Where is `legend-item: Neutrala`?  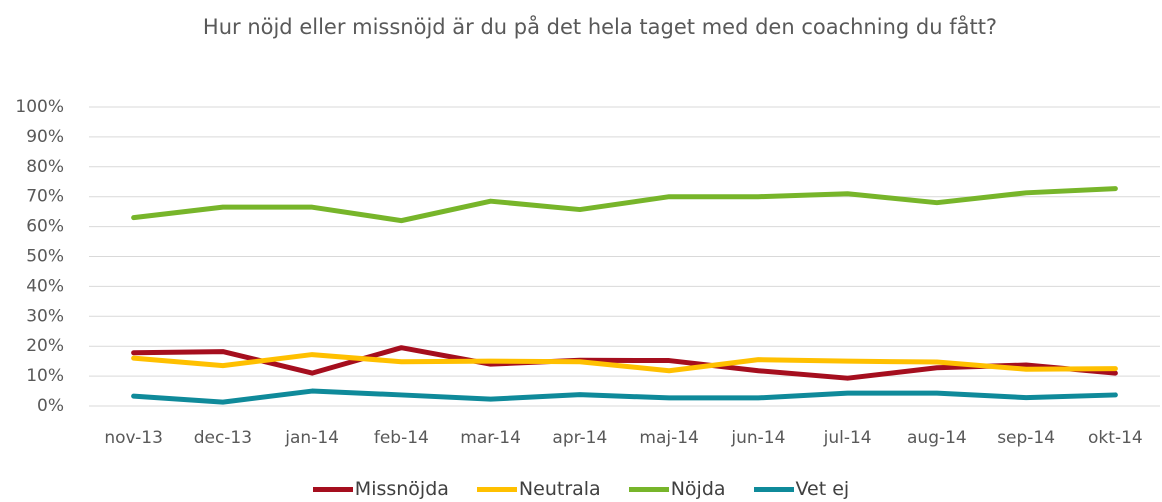
legend-item: Neutrala is located at coordinates (538, 489).